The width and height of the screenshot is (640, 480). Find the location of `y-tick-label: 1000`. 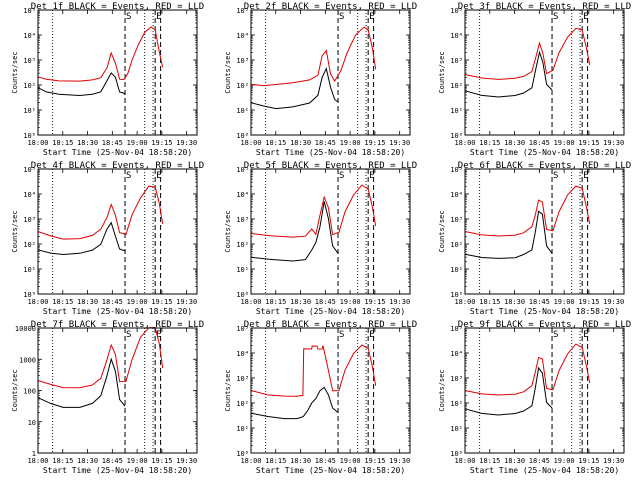

y-tick-label: 1000 is located at coordinates (27, 360).